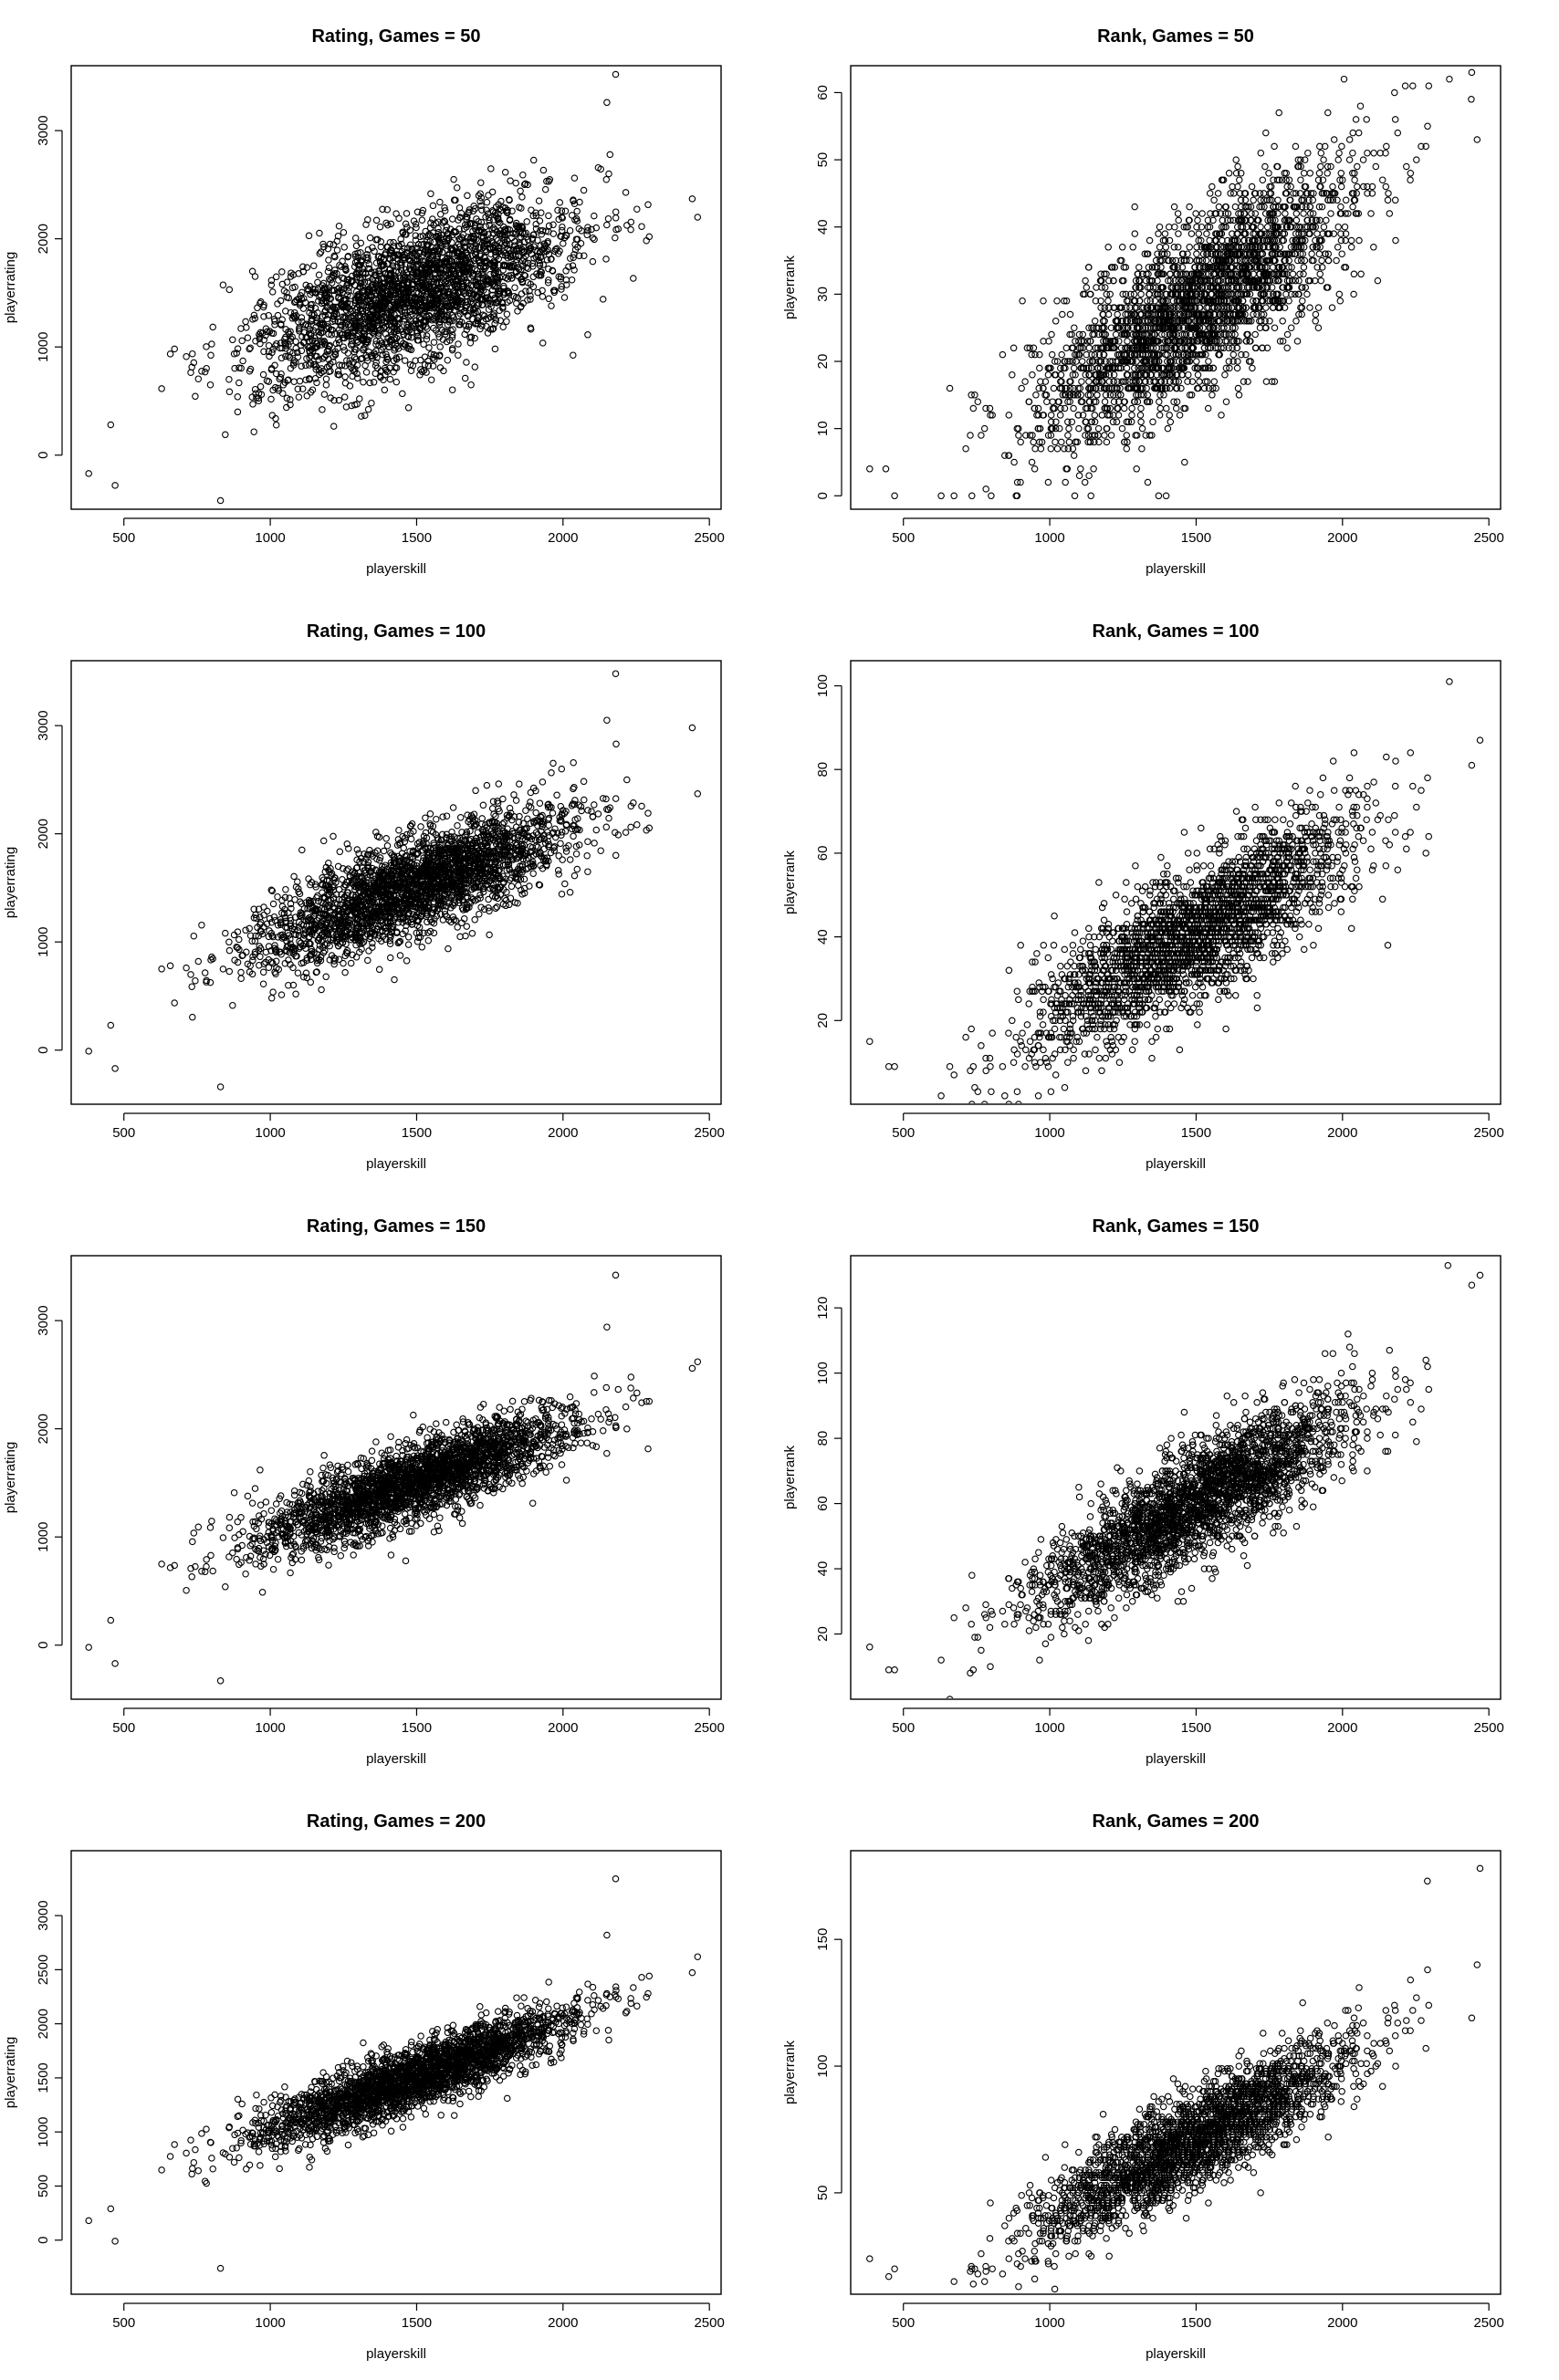 Image resolution: width=1559 pixels, height=2380 pixels. What do you see at coordinates (43, 455) in the screenshot?
I see `y-tick-label: 0` at bounding box center [43, 455].